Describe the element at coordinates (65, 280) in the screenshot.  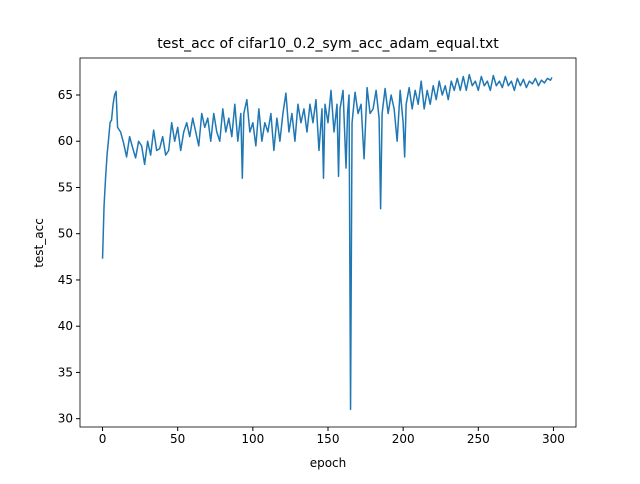
I see `y-tick-label: 45` at that location.